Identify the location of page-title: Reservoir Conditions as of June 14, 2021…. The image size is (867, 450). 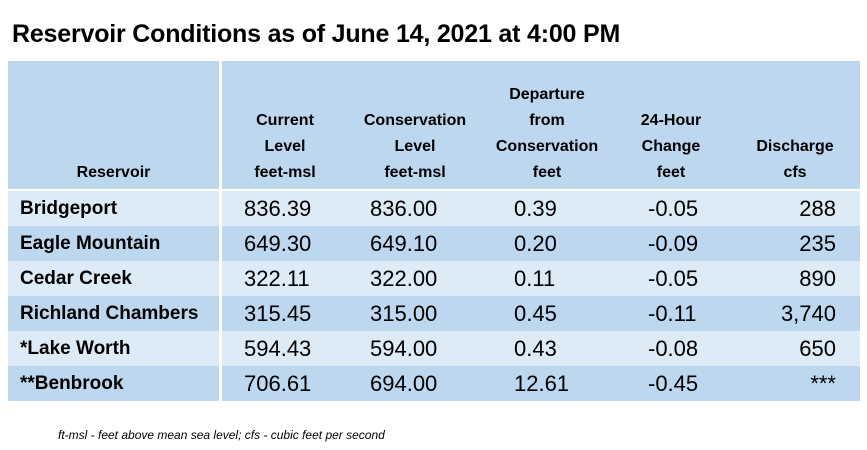
(316, 34).